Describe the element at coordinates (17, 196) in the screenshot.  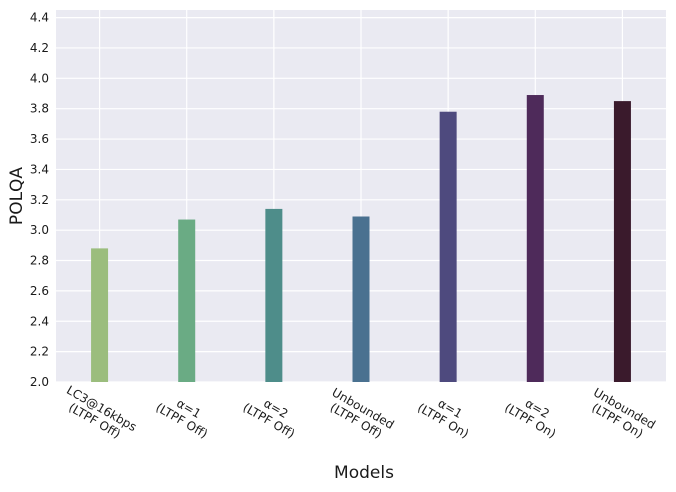
I see `y-axis-label: POLQA` at that location.